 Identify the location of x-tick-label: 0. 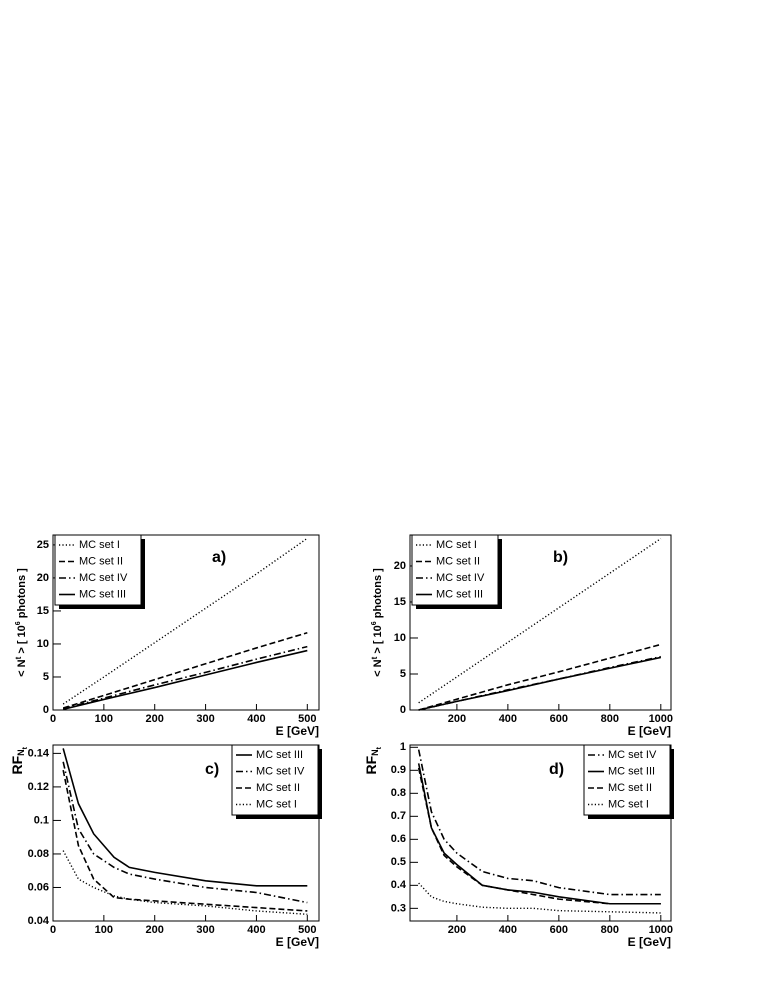
(53, 719).